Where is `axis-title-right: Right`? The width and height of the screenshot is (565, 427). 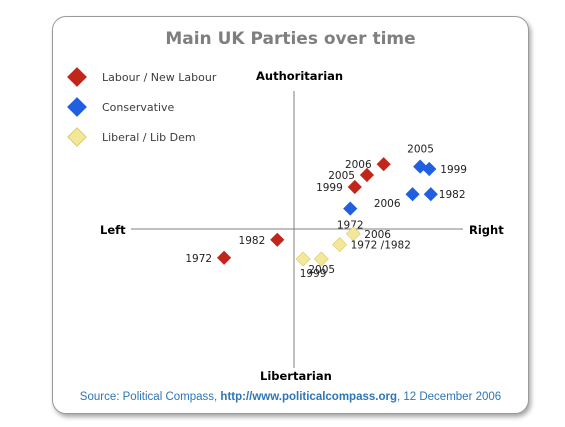
axis-title-right: Right is located at coordinates (486, 230).